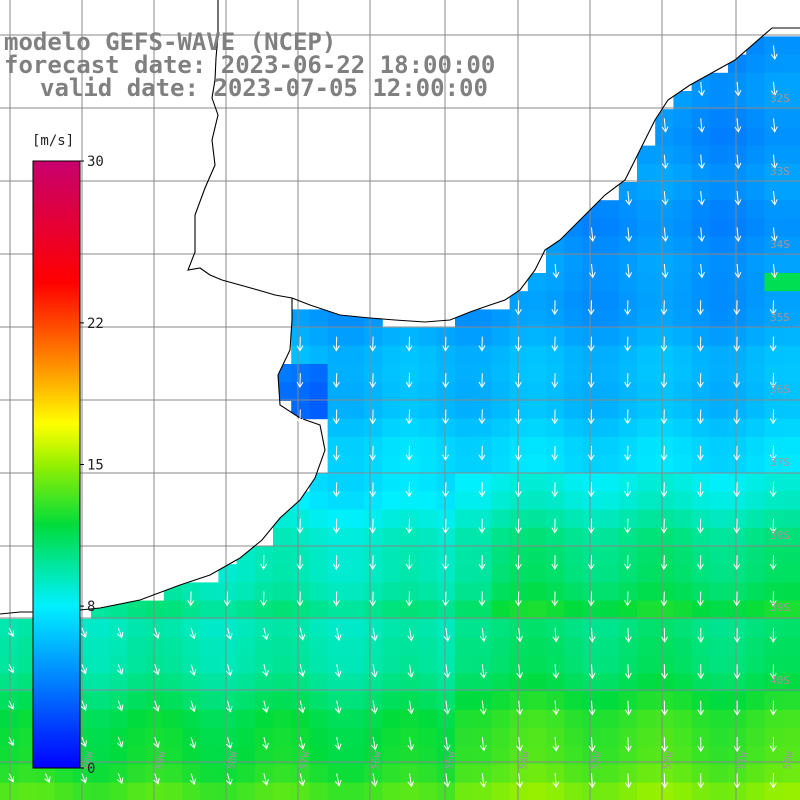 This screenshot has height=800, width=800. I want to click on colorbar-unit: [m/s], so click(53, 141).